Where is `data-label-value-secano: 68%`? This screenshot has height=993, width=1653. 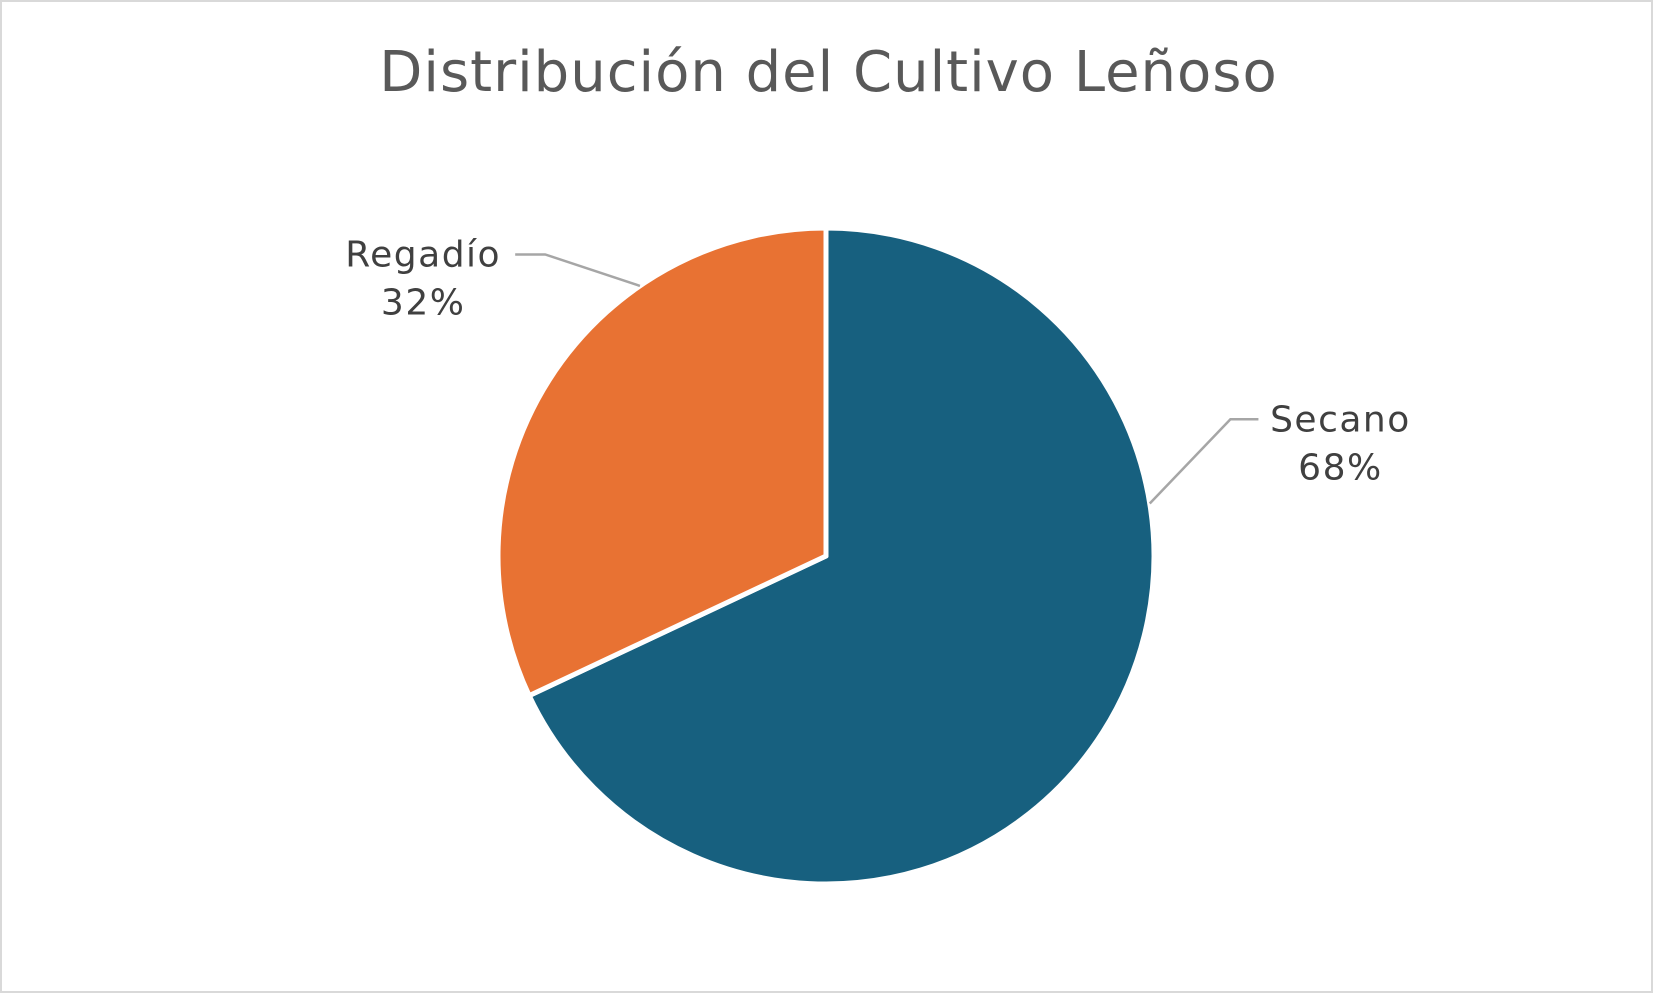
data-label-value-secano: 68% is located at coordinates (1340, 467).